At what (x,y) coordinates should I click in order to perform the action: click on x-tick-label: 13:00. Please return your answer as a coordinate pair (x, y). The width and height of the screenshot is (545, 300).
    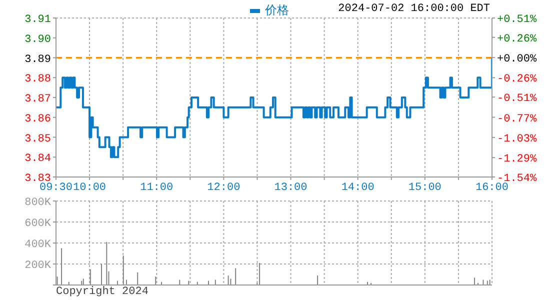
    Looking at the image, I should click on (291, 188).